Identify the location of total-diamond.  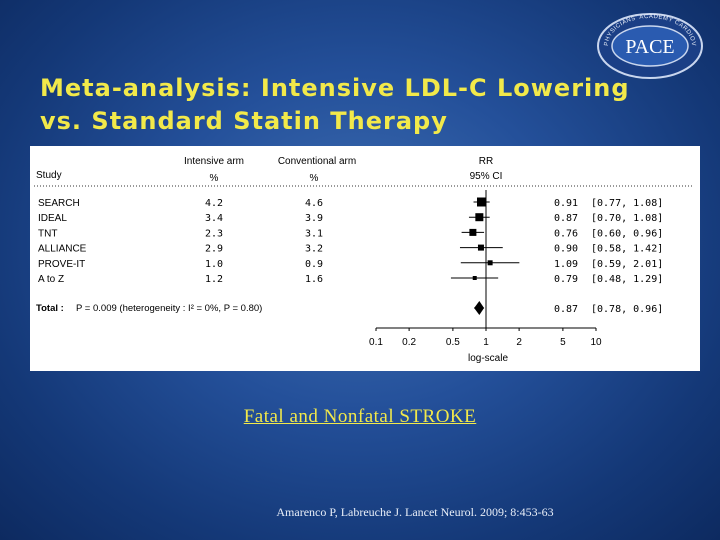
(479, 308).